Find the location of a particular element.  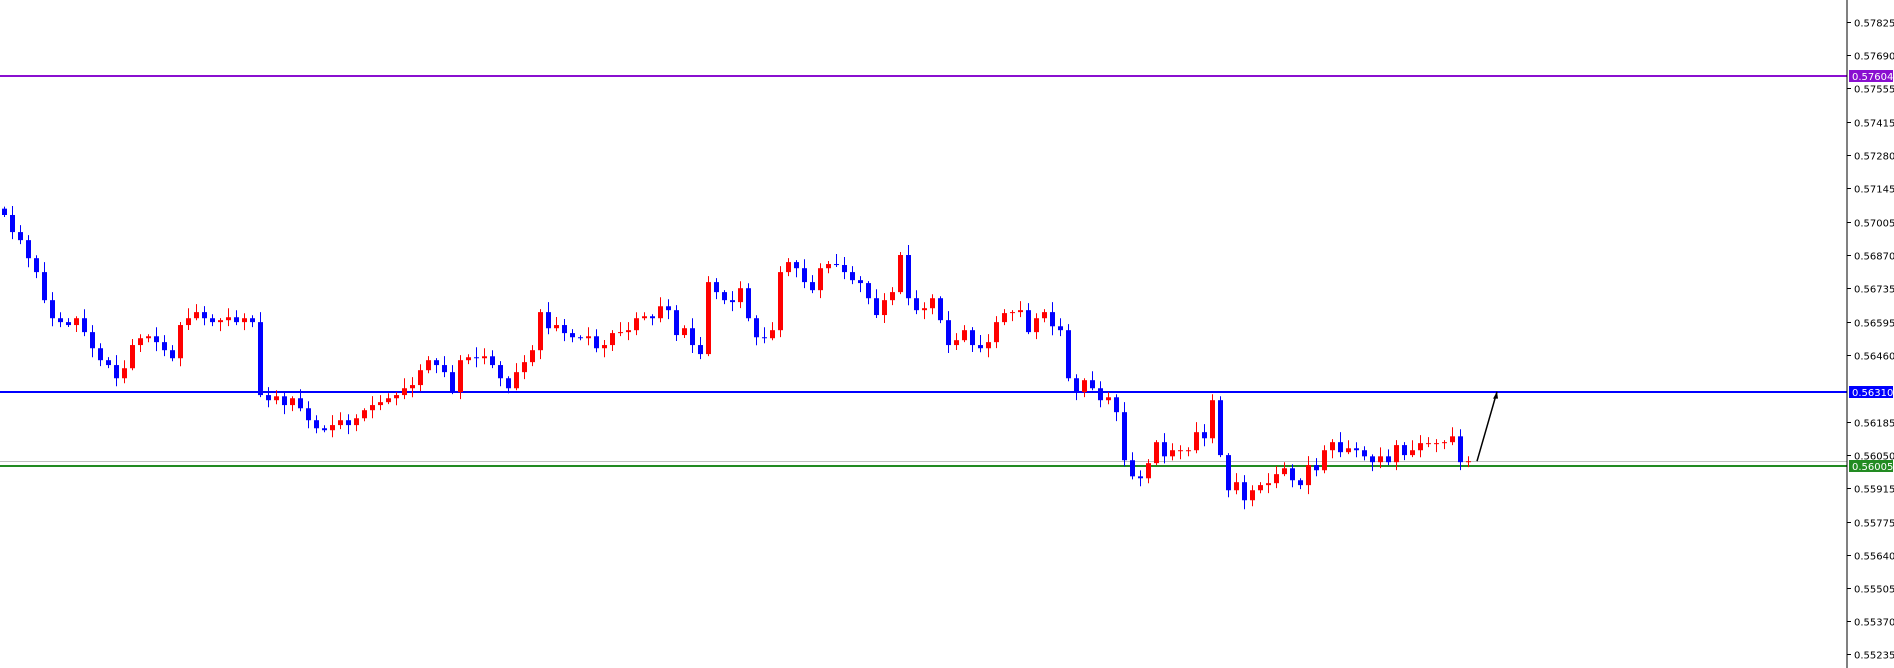

arrow-line is located at coordinates (1487, 426).